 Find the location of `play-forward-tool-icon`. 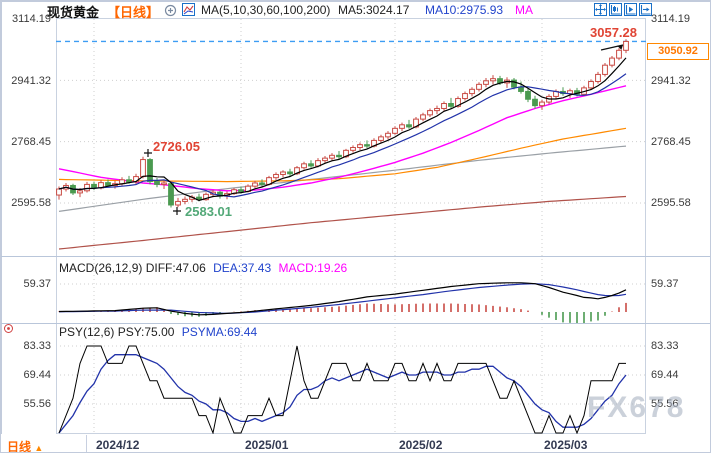

play-forward-tool-icon is located at coordinates (630, 9).